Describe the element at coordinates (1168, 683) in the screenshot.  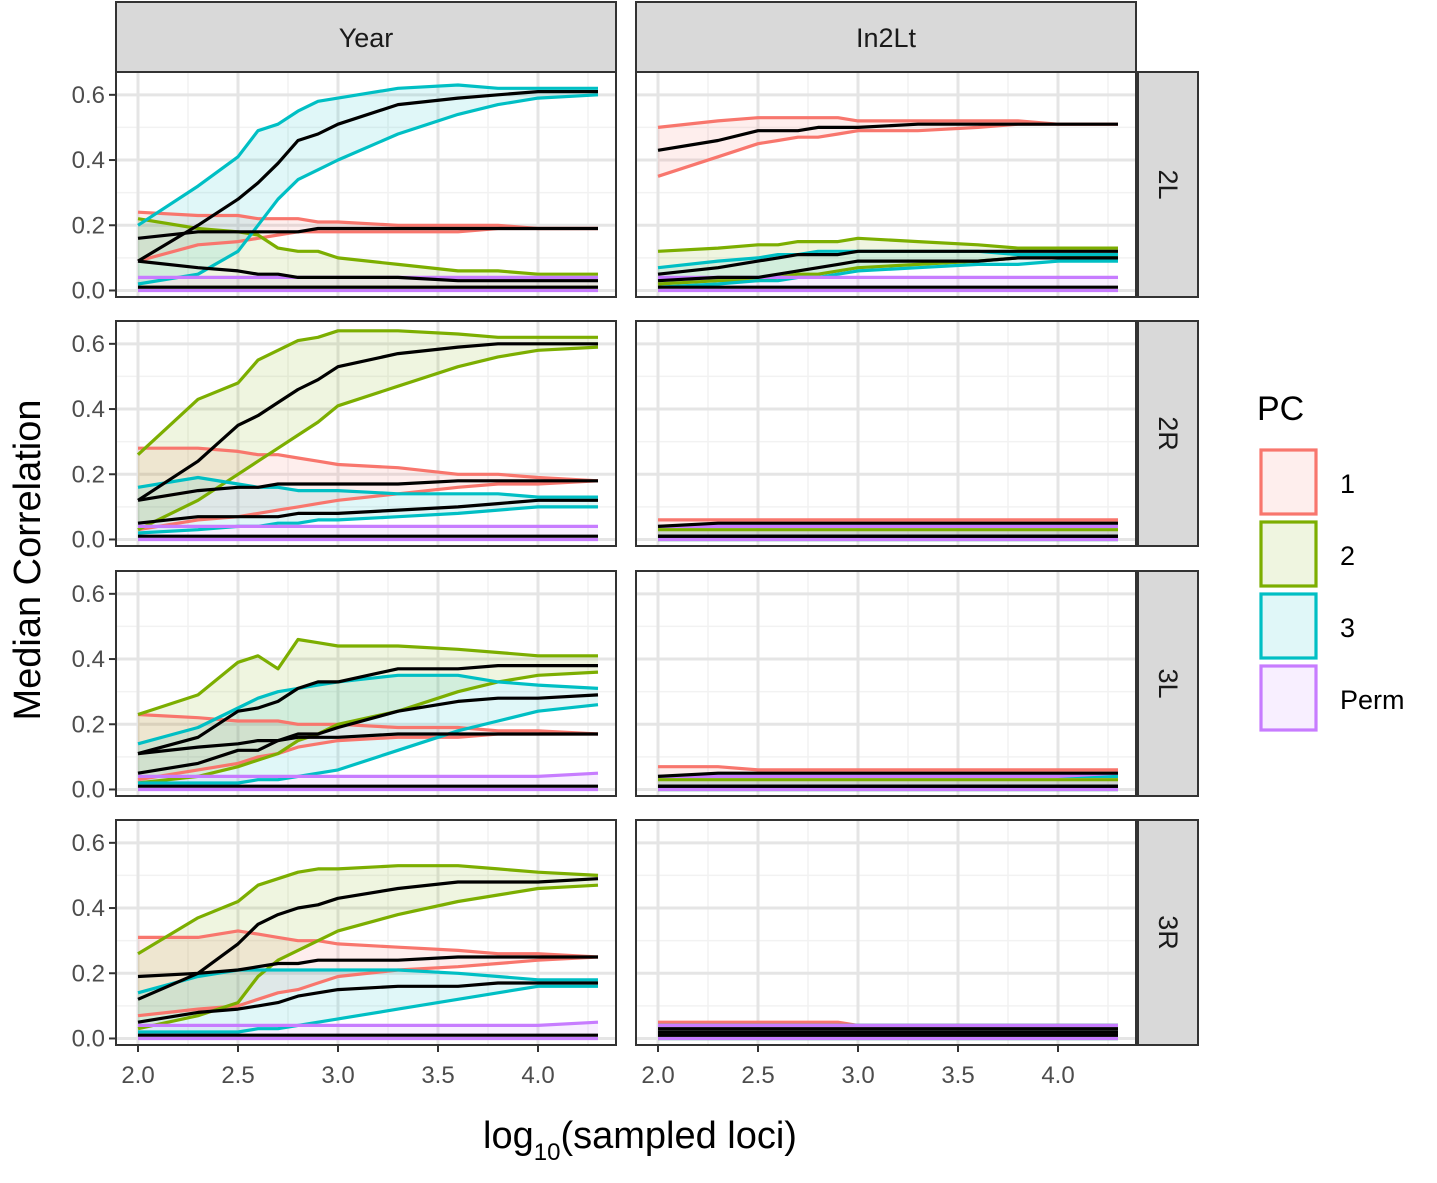
I see `row-strip-3L` at that location.